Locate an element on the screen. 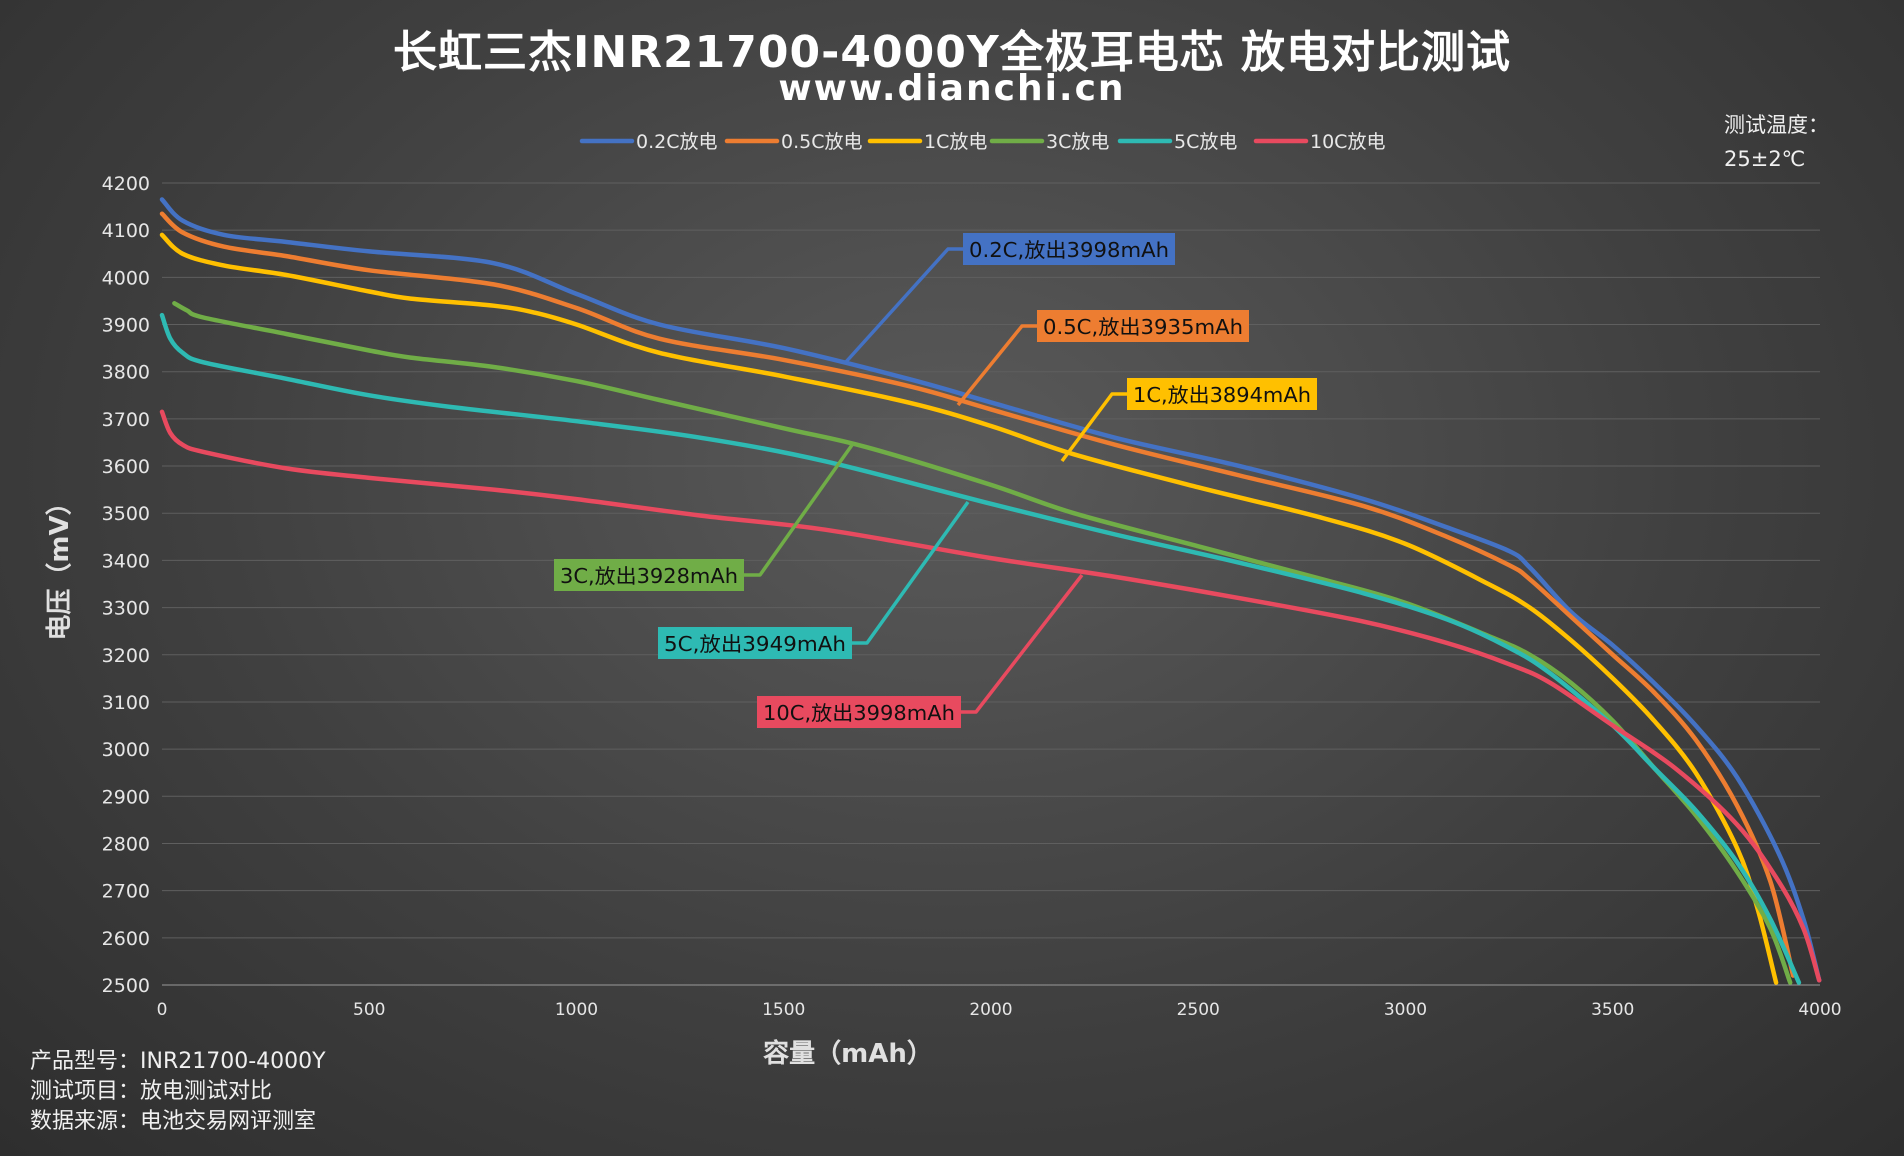 This screenshot has height=1156, width=1904. callout-label-1: 0.5C,放出3935mAh is located at coordinates (1143, 327).